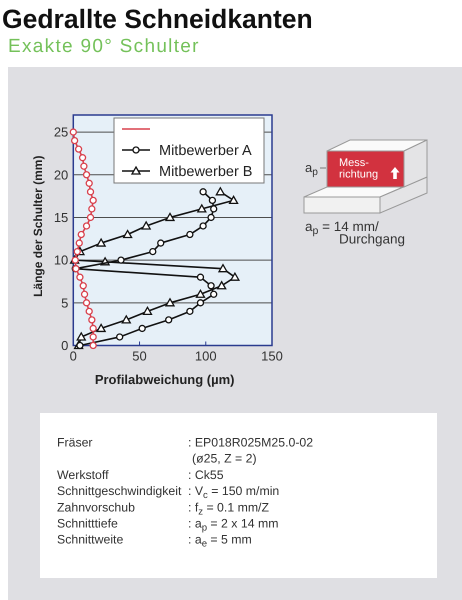 This screenshot has width=462, height=600. I want to click on text: Schnitttiefe, so click(87, 523).